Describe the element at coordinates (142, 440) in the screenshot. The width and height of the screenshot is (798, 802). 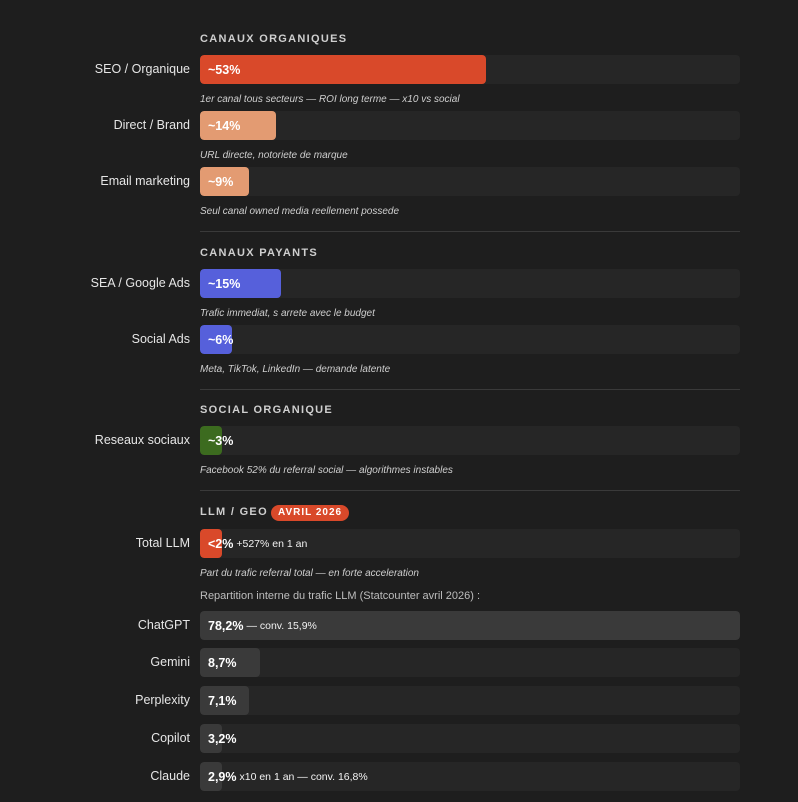
I see `bar-category-label: Reseaux sociaux` at that location.